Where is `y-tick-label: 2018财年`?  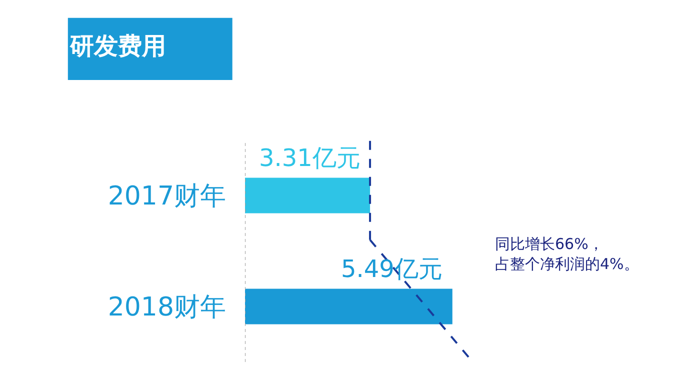 y-tick-label: 2018财年 is located at coordinates (167, 307).